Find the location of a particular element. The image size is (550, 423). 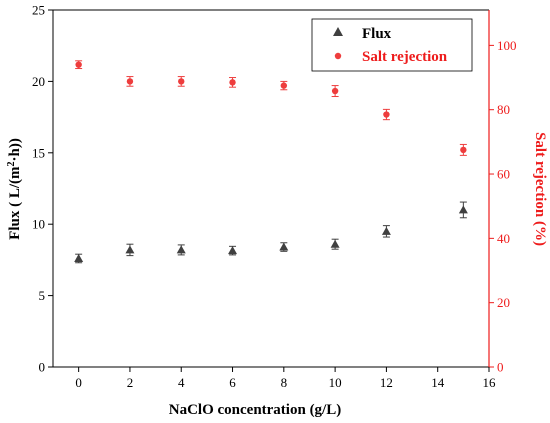

x-tick-label: 4 is located at coordinates (181, 382).